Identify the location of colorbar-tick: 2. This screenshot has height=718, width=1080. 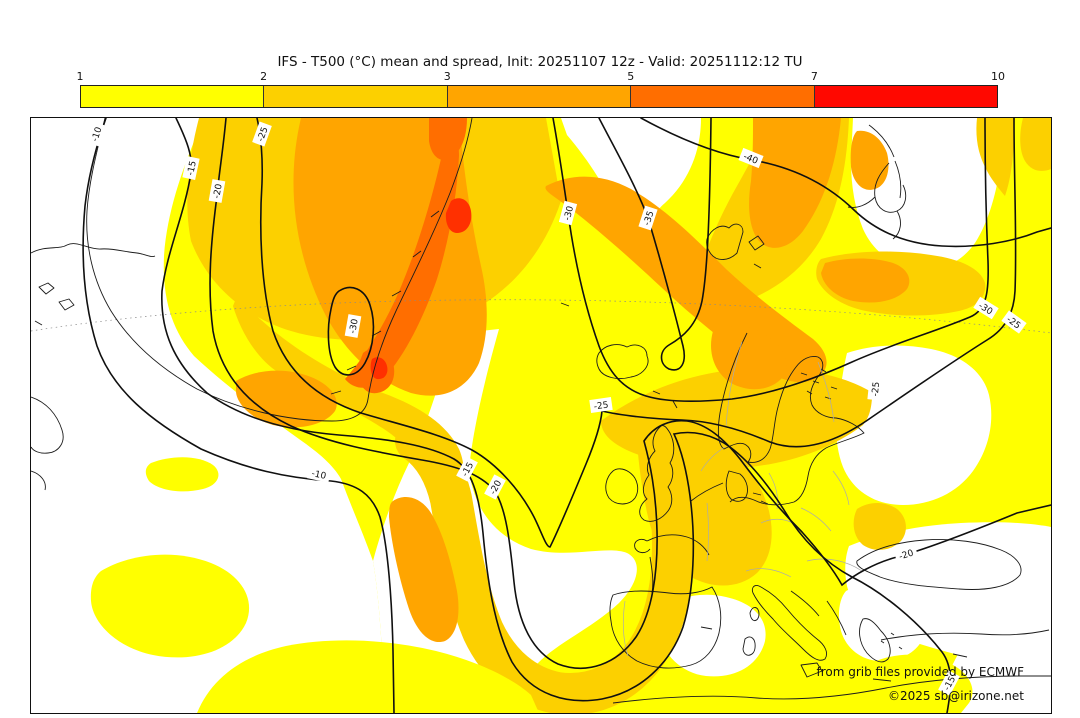
(264, 76).